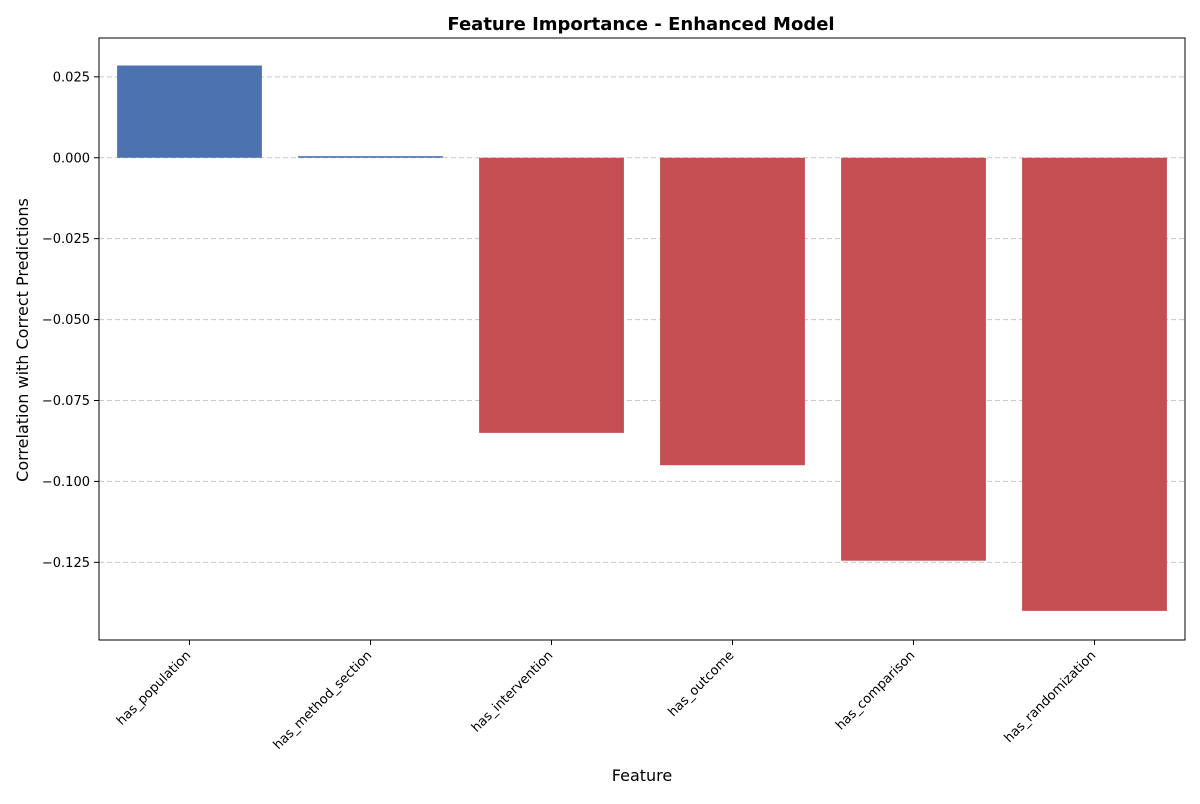 This screenshot has width=1200, height=804. I want to click on y-axis-label: Correlation with Correct Predictions, so click(22, 340).